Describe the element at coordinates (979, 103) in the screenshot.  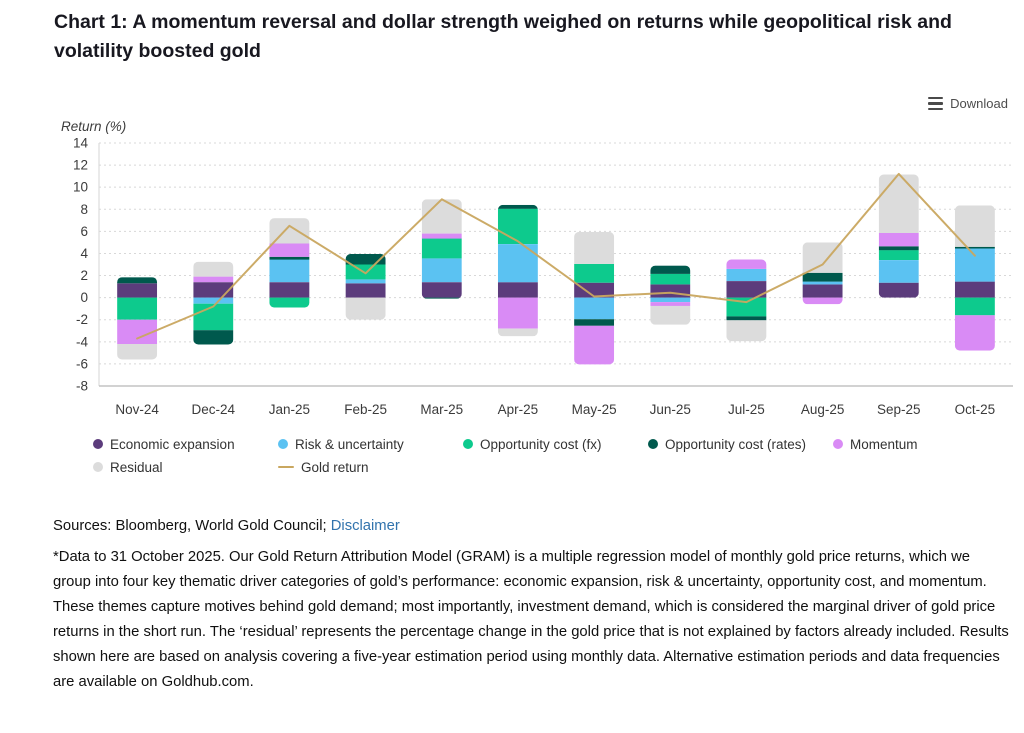
I see `download-label: Download` at that location.